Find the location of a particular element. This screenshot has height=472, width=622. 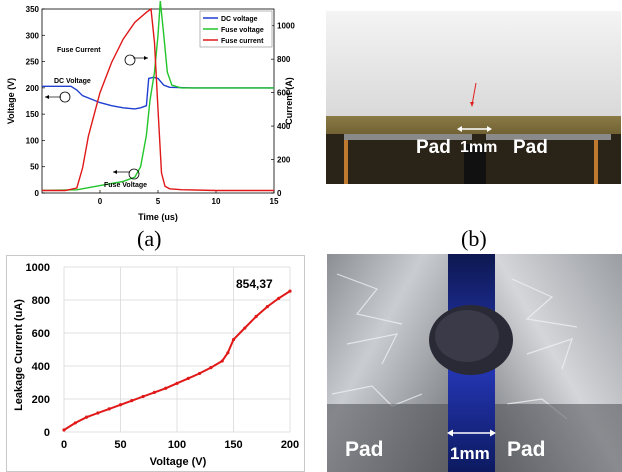

chart-a-legend: DC voltage Fuse voltage Fuse current is located at coordinates (236, 29).